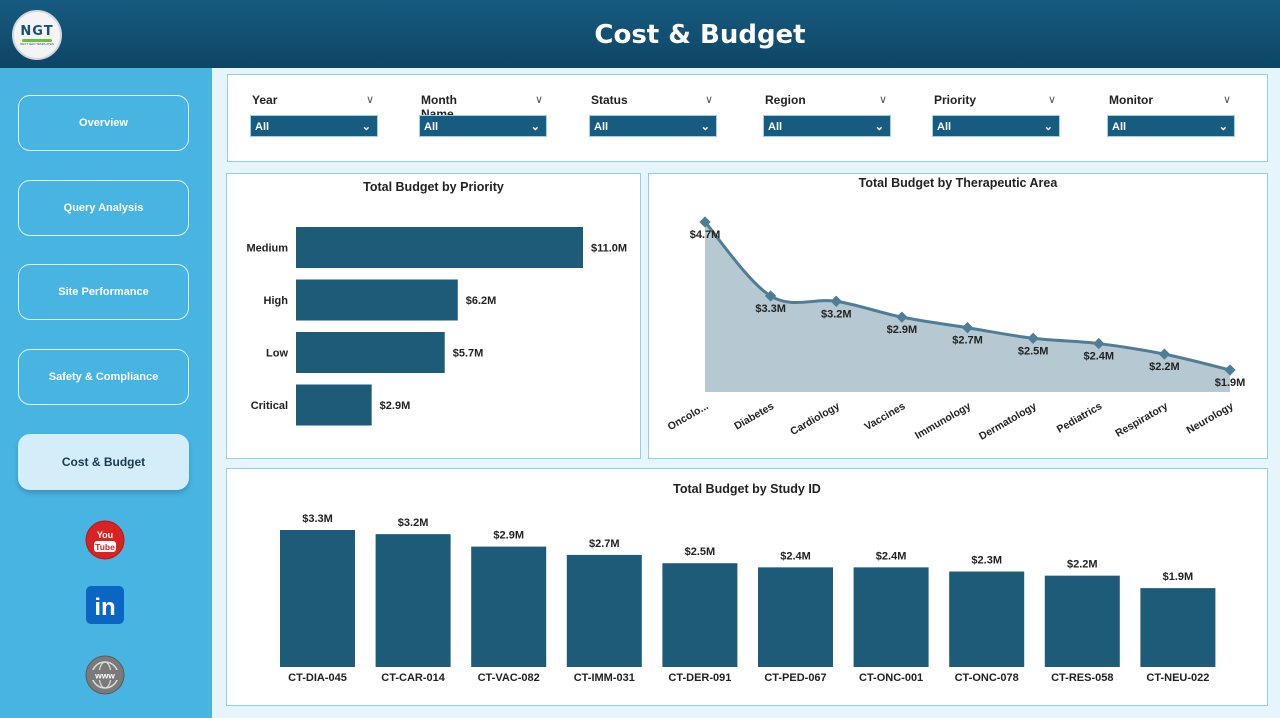 Image resolution: width=1280 pixels, height=718 pixels. Describe the element at coordinates (269, 406) in the screenshot. I see `category-label: Critical` at that location.